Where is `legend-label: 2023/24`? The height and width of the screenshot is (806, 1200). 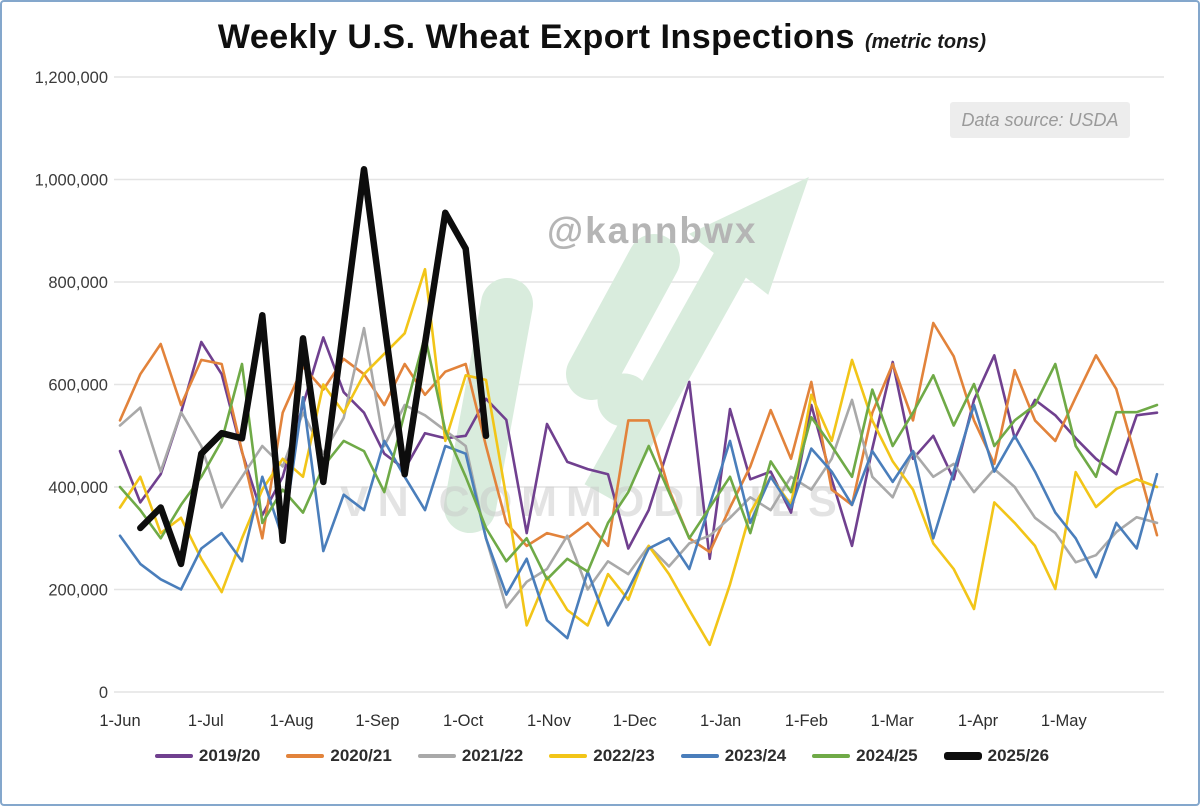 legend-label: 2023/24 is located at coordinates (755, 755).